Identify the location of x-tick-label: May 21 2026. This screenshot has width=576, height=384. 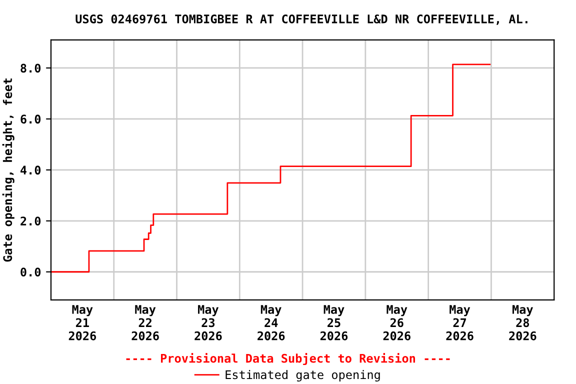
(82, 322).